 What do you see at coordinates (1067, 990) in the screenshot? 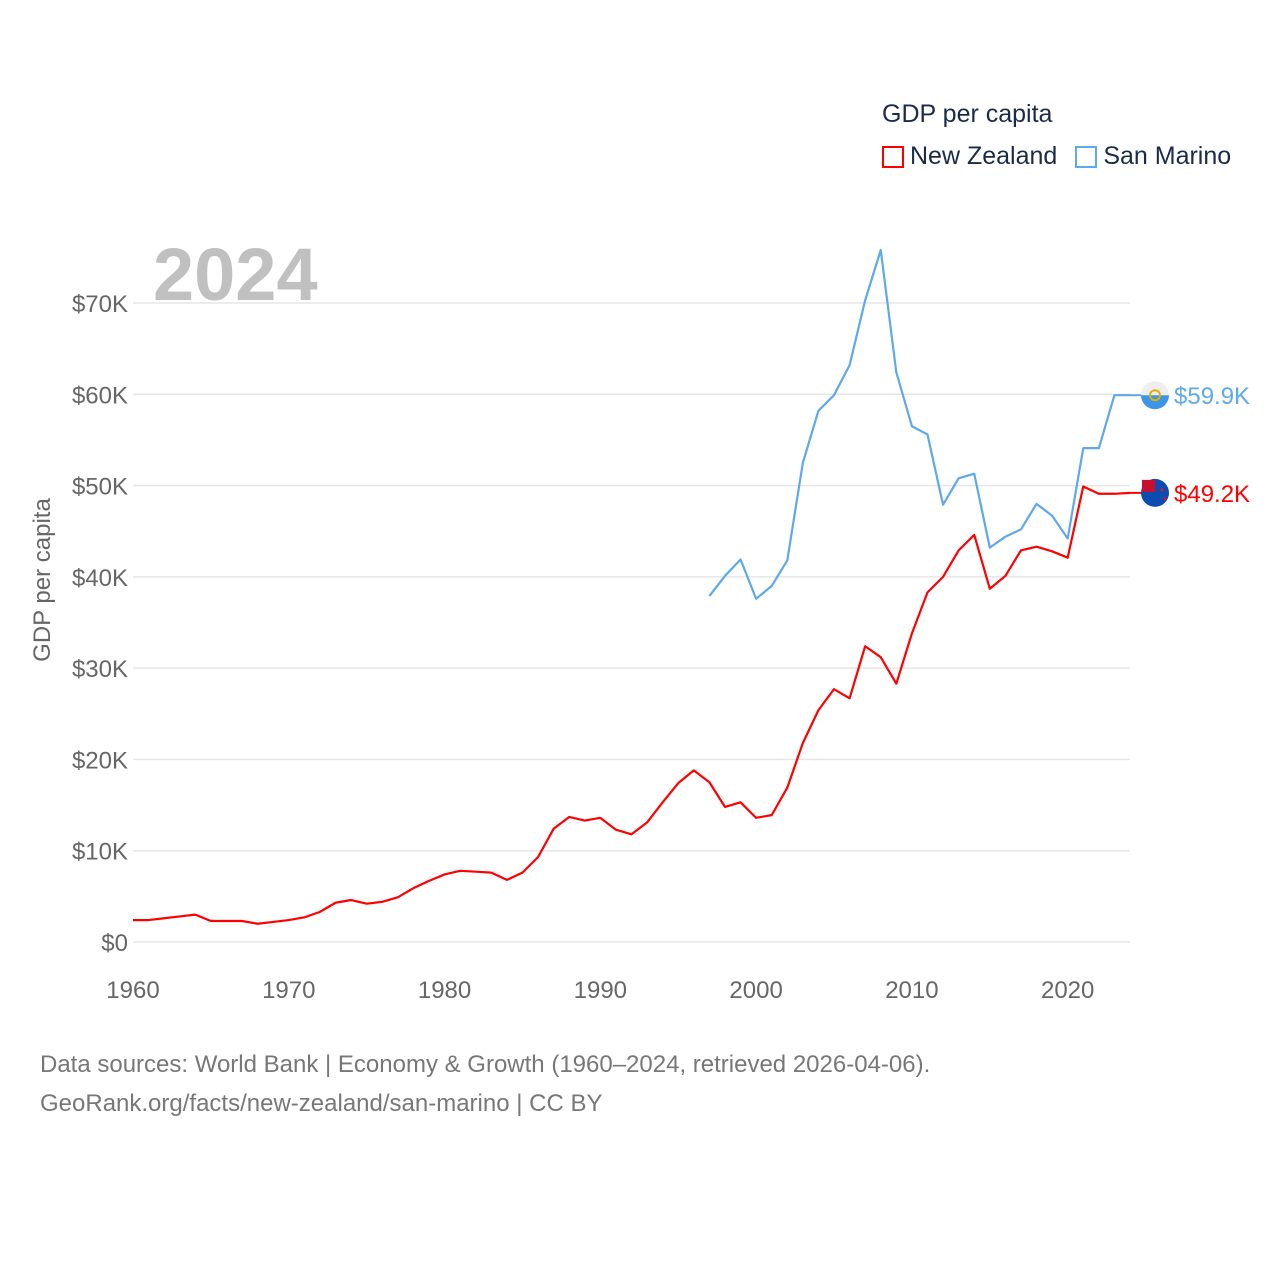
I see `x-tick-label: 2020` at bounding box center [1067, 990].